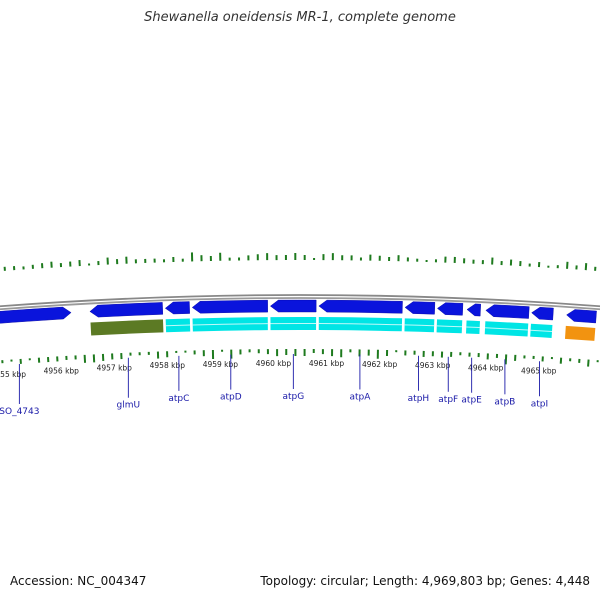  I want to click on kbp-label: 4958 kbp, so click(168, 365).